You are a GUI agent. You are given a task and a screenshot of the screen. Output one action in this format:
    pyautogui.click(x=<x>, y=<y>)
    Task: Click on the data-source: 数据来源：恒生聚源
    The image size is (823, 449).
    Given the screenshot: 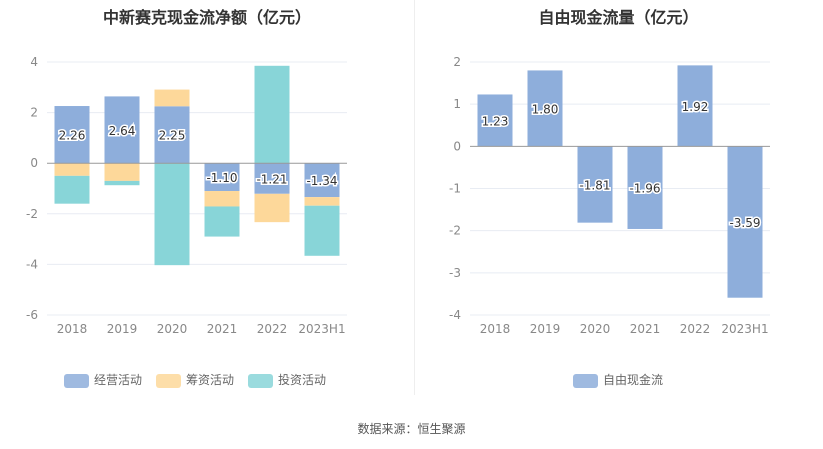 What is the action you would take?
    pyautogui.click(x=411, y=429)
    